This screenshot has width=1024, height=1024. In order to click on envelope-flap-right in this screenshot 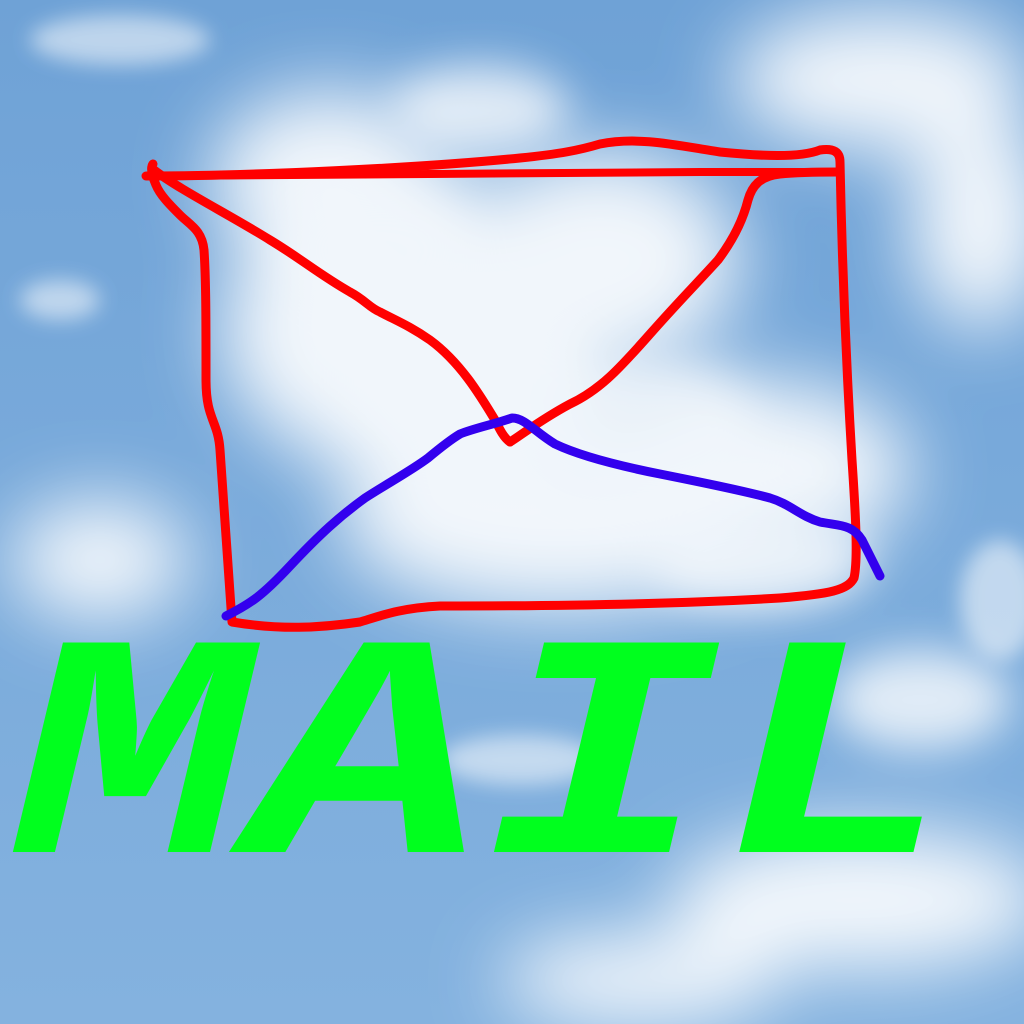, I will do `click(674, 307)`.